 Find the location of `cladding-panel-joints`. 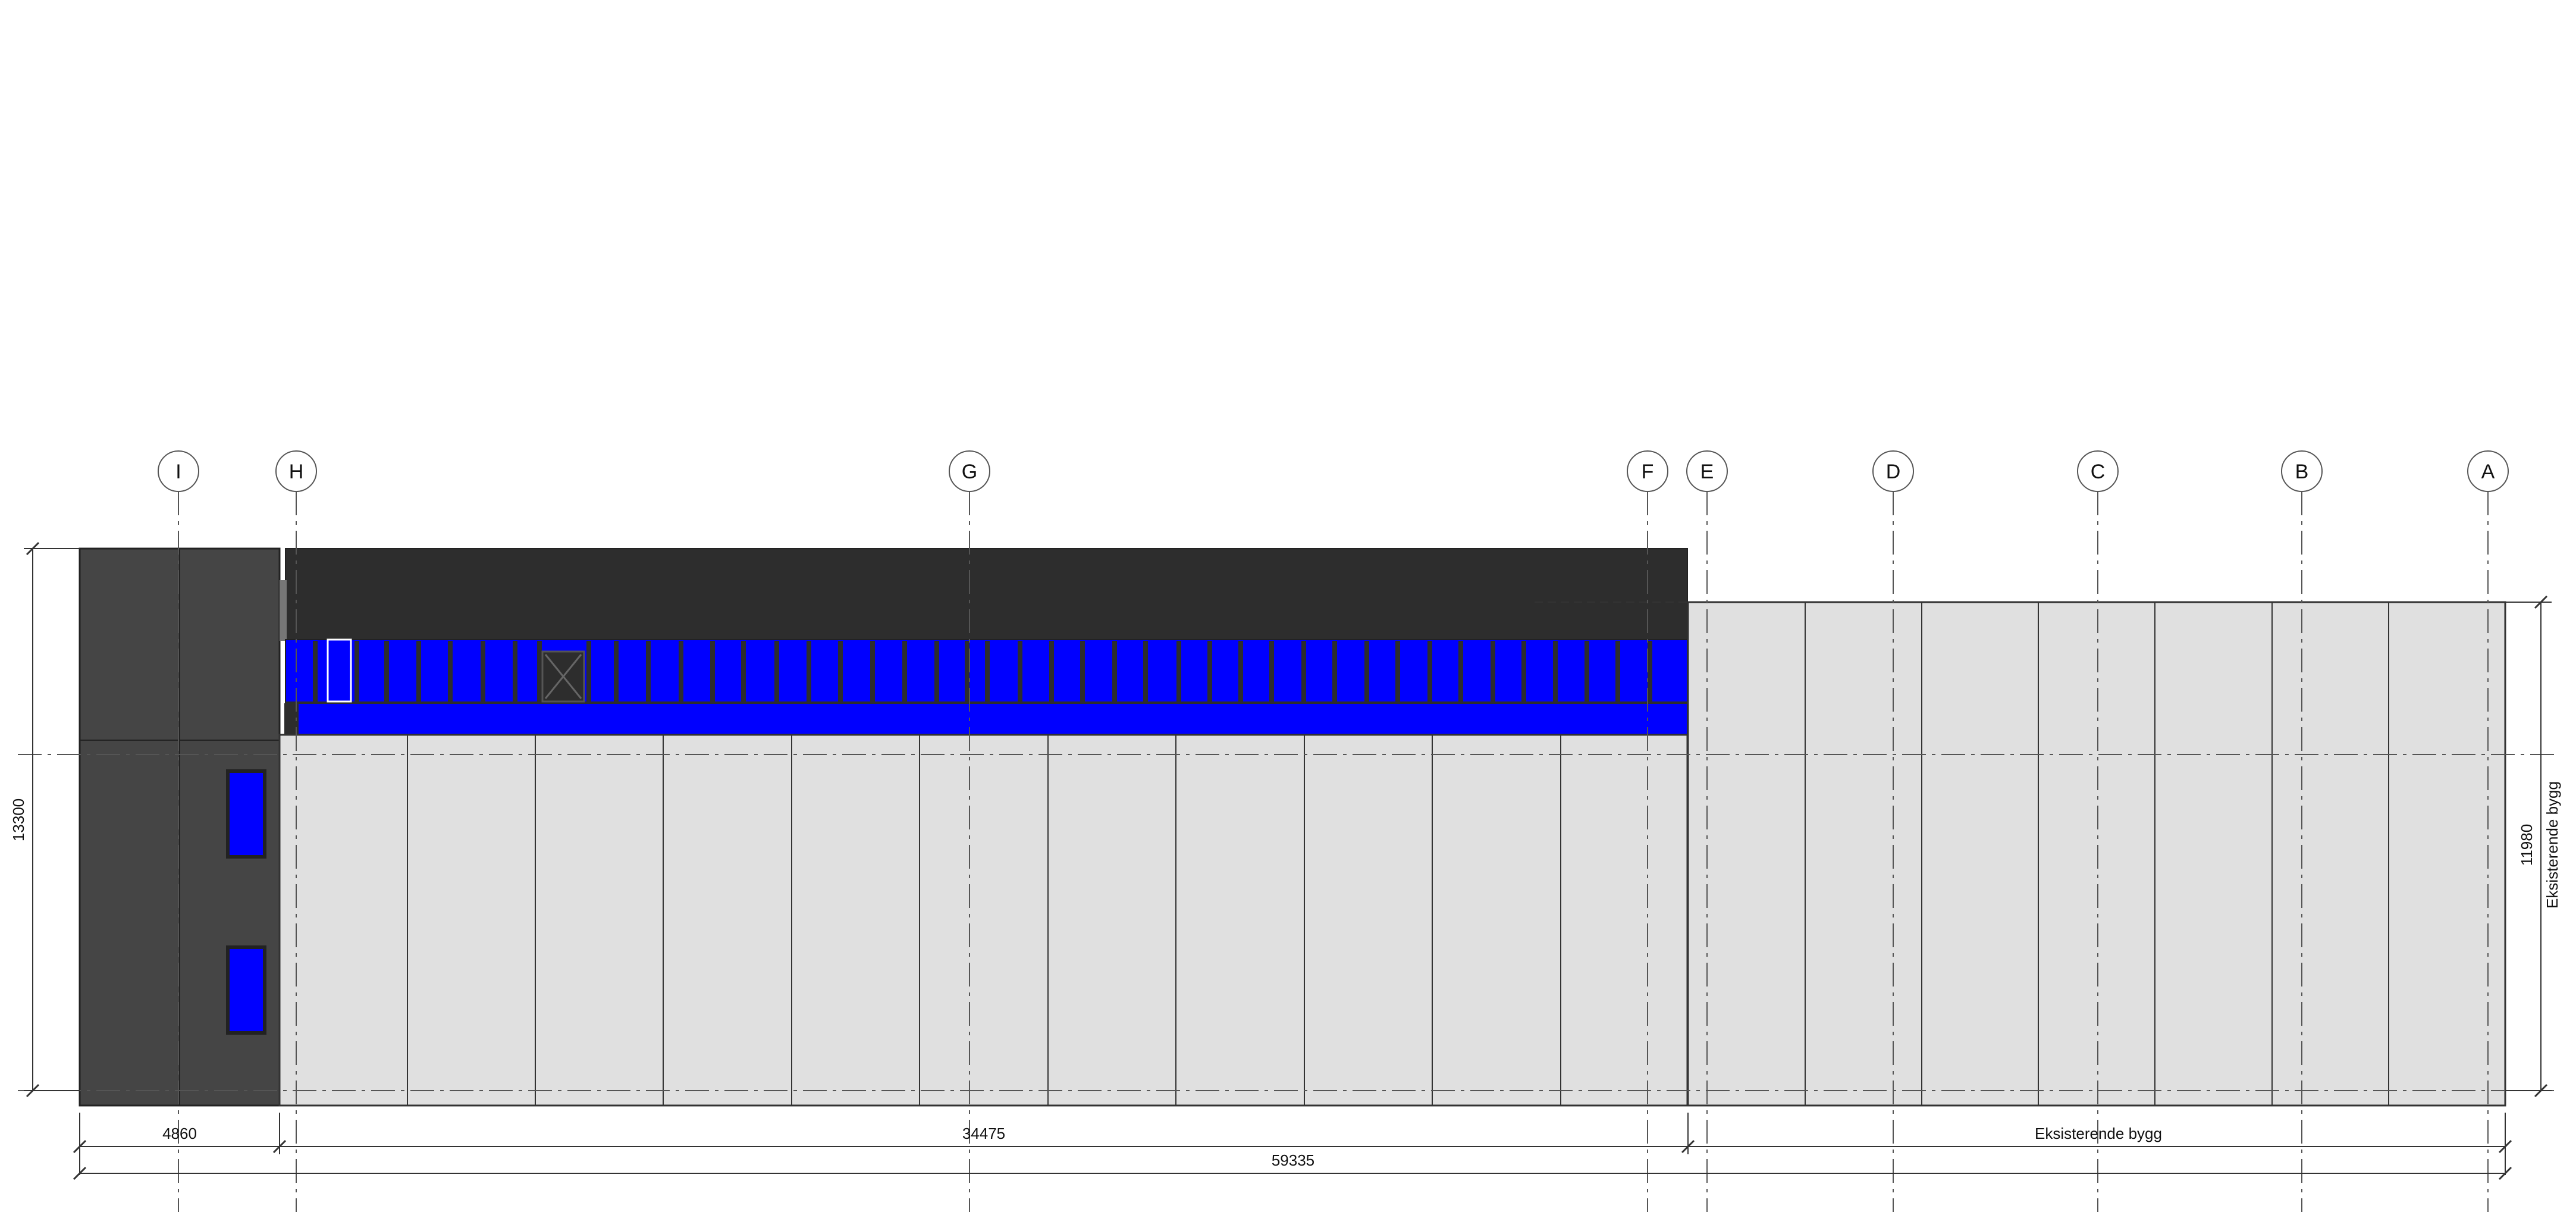

cladding-panel-joints is located at coordinates (984, 920).